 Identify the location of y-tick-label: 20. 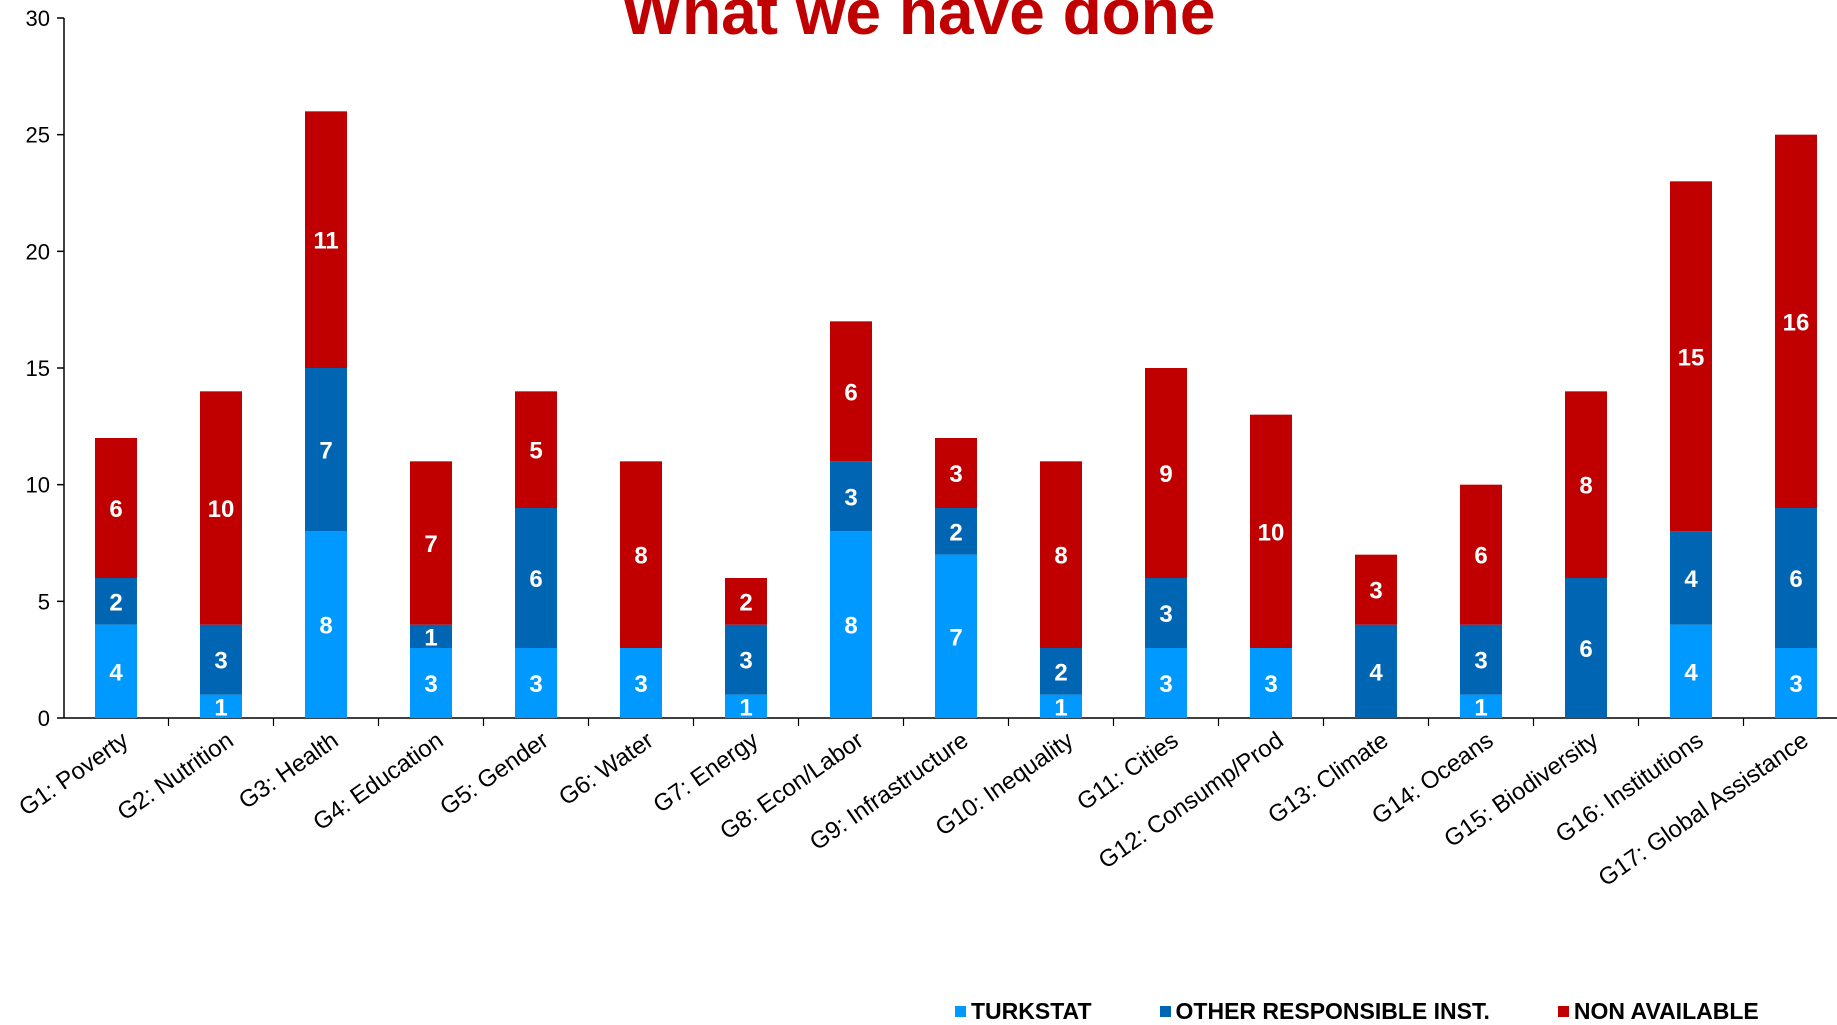
(38, 251).